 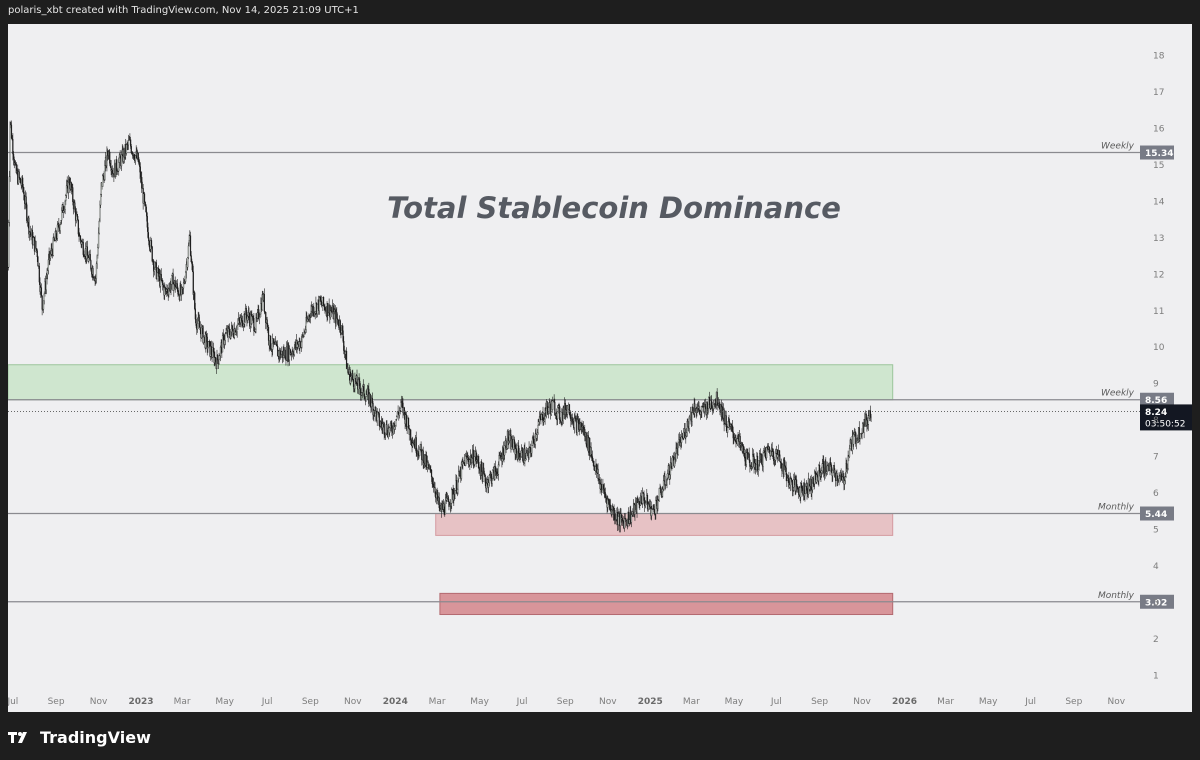 I want to click on x-tick-label: Sep, so click(x=56, y=702).